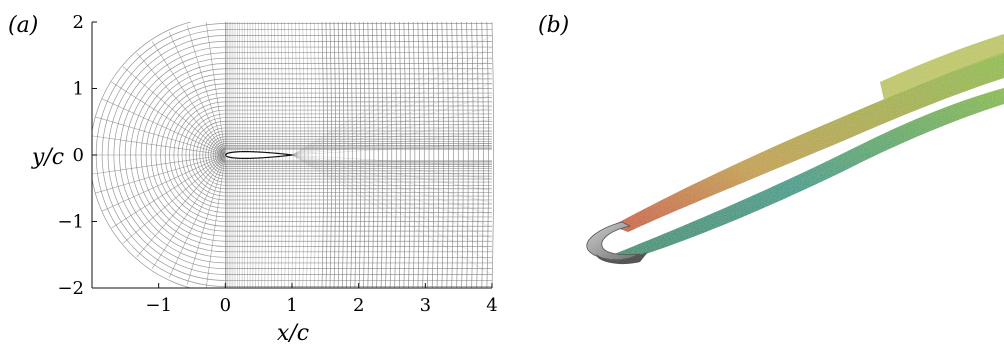 The image size is (1004, 346). What do you see at coordinates (225, 305) in the screenshot?
I see `x-tick-label: 0` at bounding box center [225, 305].